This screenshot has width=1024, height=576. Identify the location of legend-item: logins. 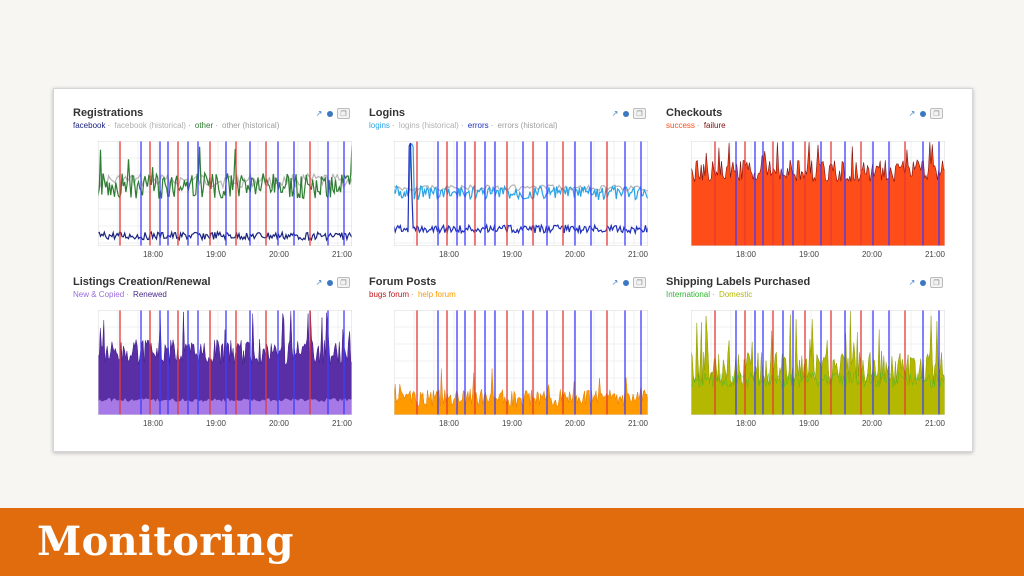
(379, 125).